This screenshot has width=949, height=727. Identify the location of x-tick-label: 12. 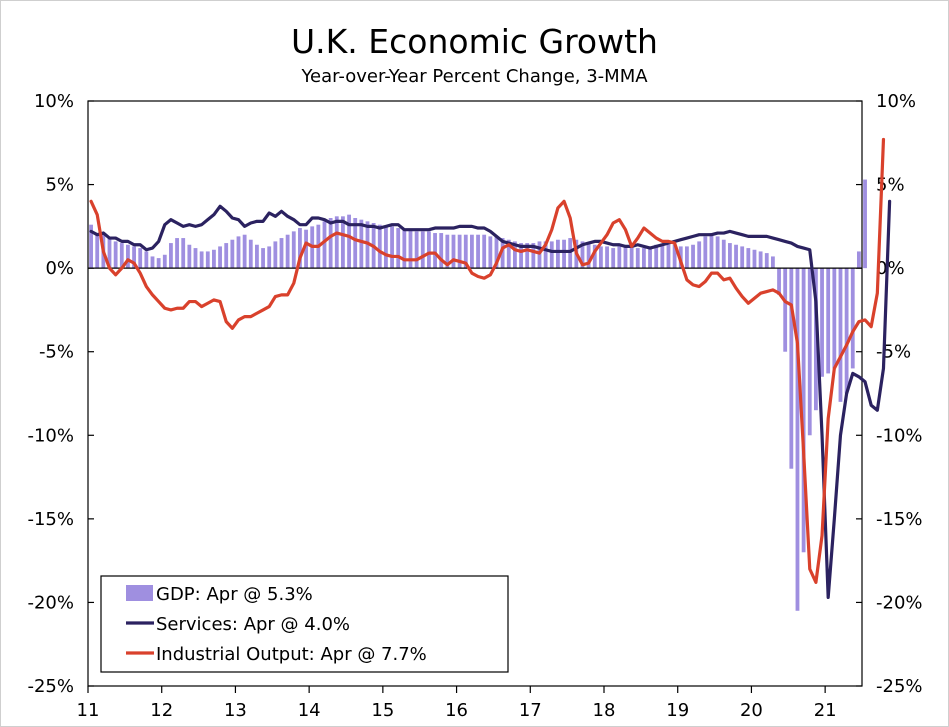
(161, 710).